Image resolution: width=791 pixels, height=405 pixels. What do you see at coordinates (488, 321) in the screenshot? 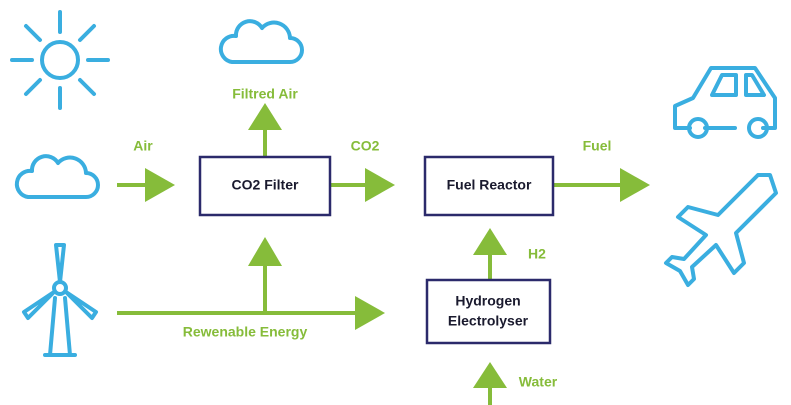
I see `node-label: Electrolyser` at bounding box center [488, 321].